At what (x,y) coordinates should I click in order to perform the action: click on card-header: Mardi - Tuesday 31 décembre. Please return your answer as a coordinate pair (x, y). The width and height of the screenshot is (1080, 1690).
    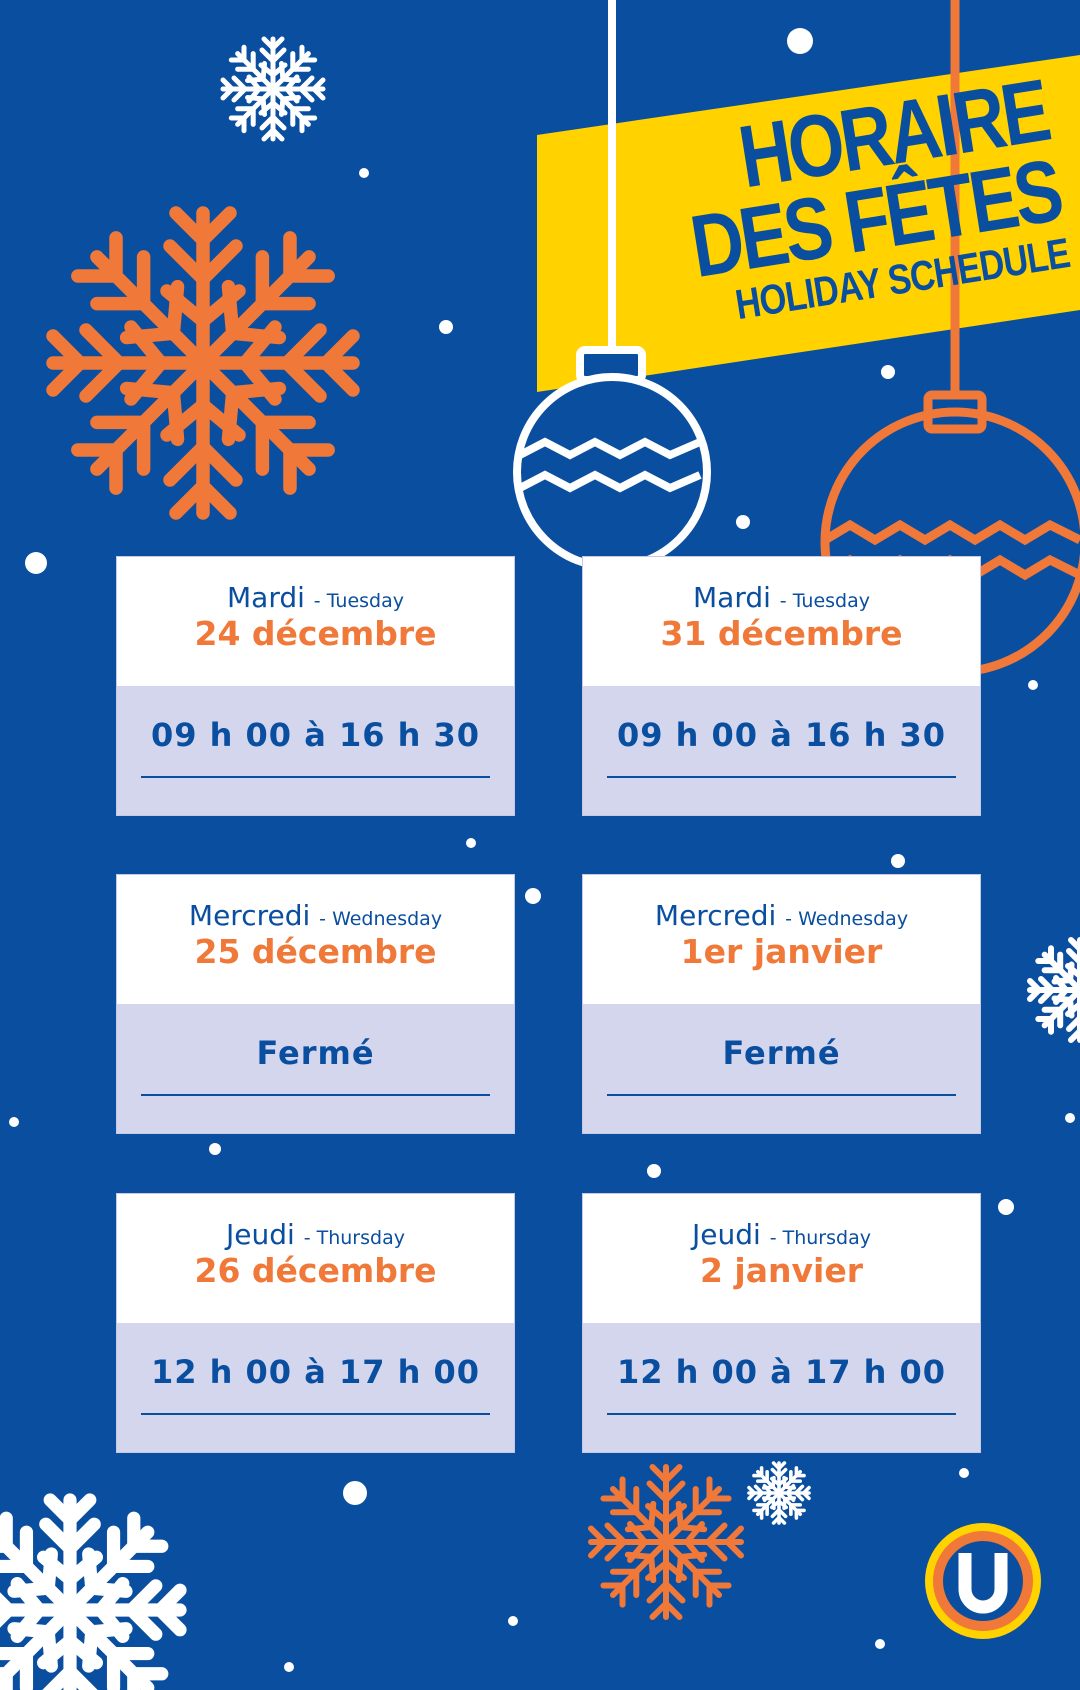
    Looking at the image, I should click on (781, 621).